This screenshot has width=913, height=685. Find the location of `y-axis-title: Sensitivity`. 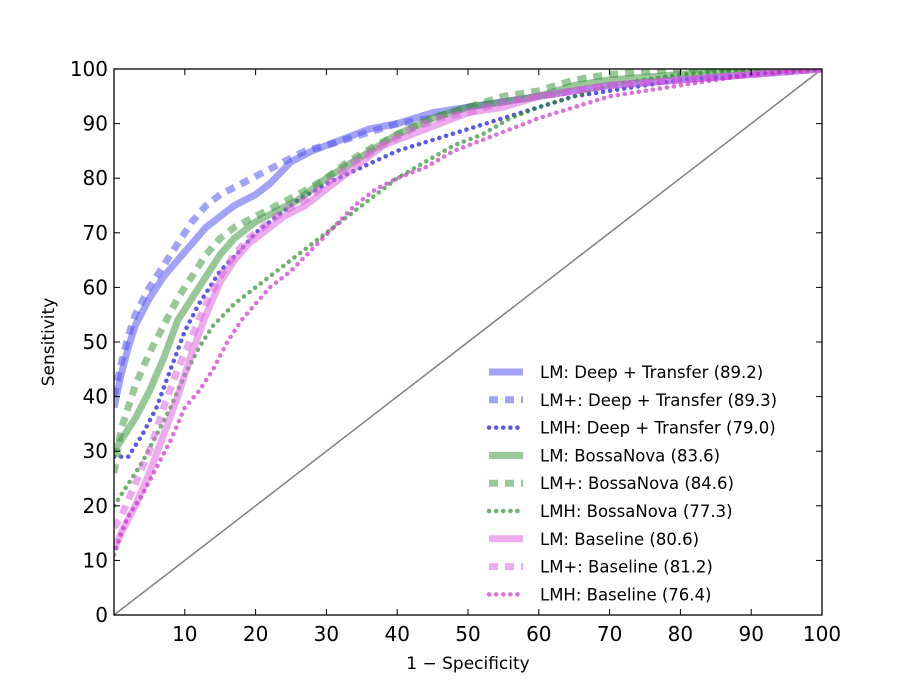

y-axis-title: Sensitivity is located at coordinates (49, 342).